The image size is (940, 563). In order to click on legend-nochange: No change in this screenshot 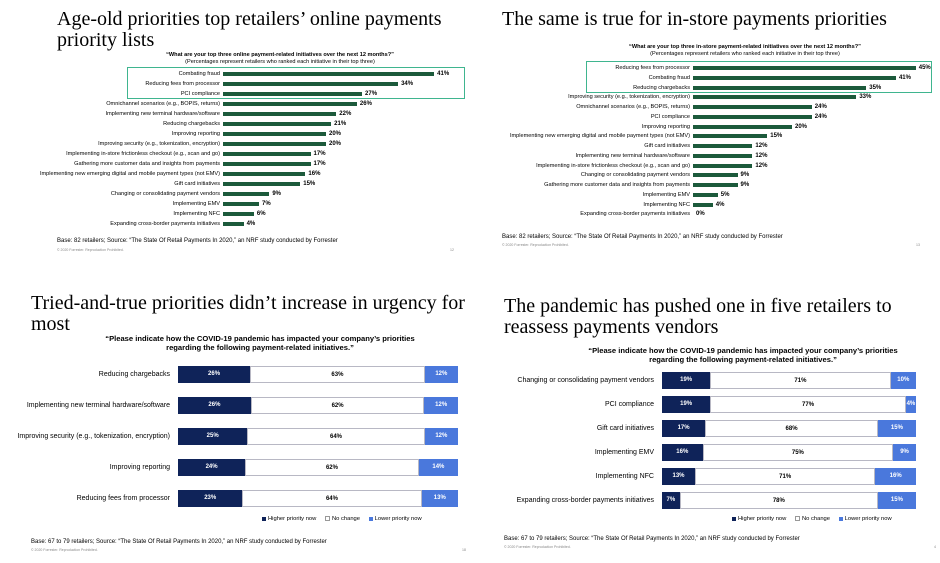, I will do `click(345, 519)`.